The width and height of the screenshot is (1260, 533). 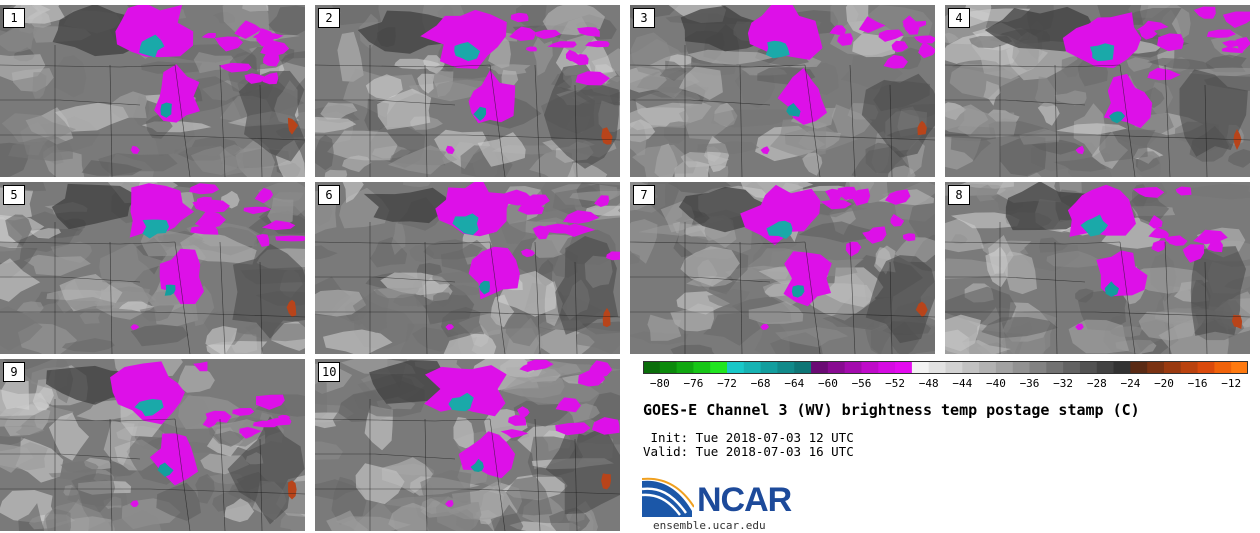 I want to click on ncar-logo-mark-icon, so click(x=668, y=497).